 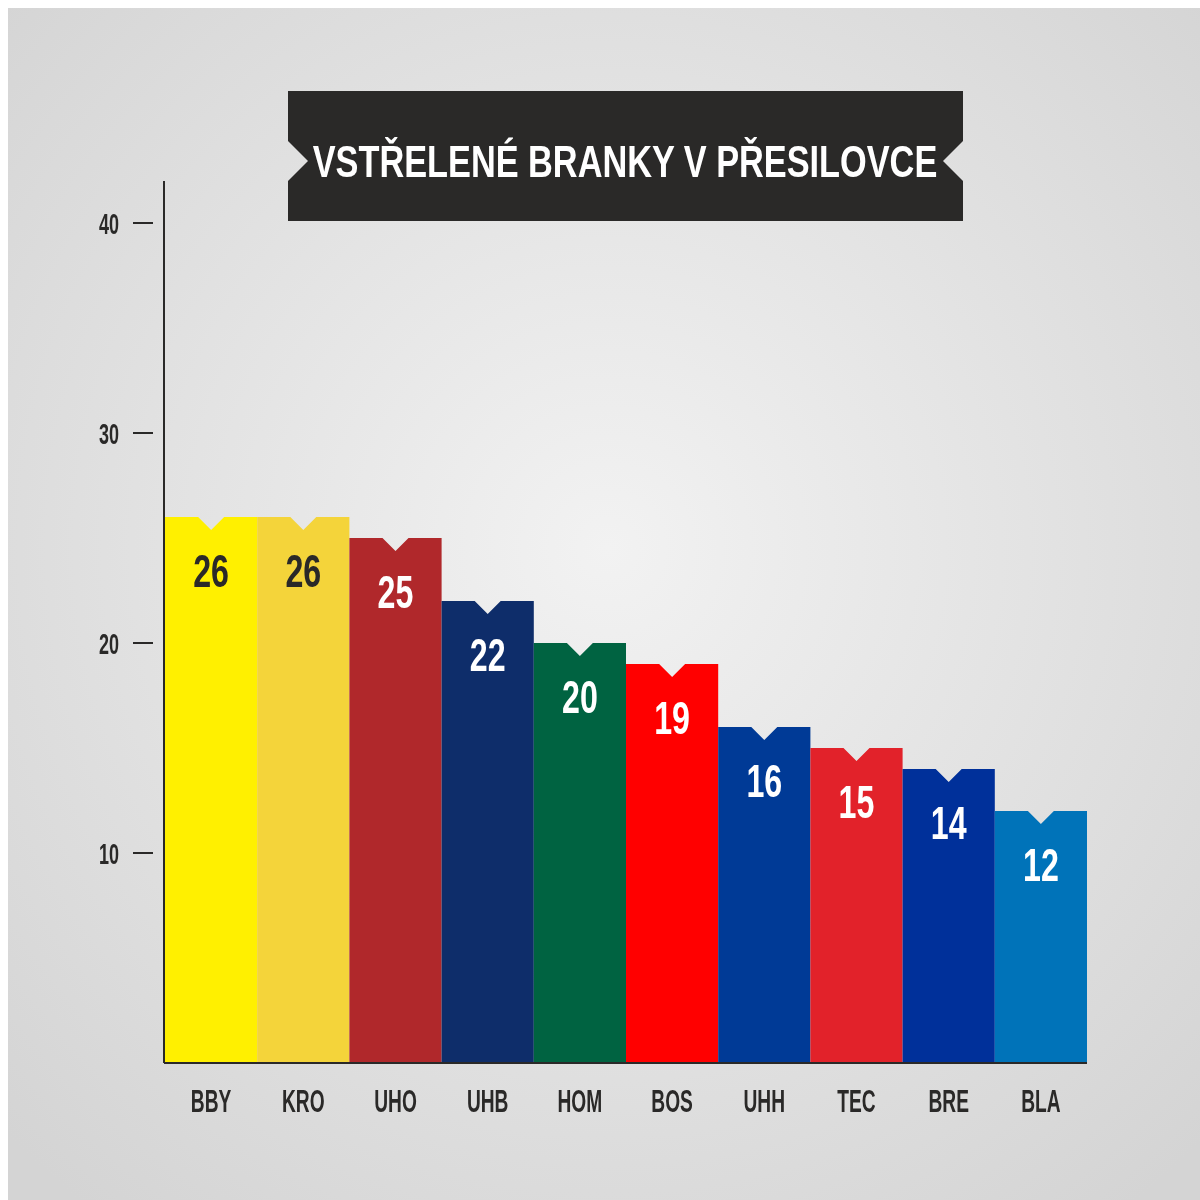 What do you see at coordinates (948, 823) in the screenshot?
I see `data-label: 14` at bounding box center [948, 823].